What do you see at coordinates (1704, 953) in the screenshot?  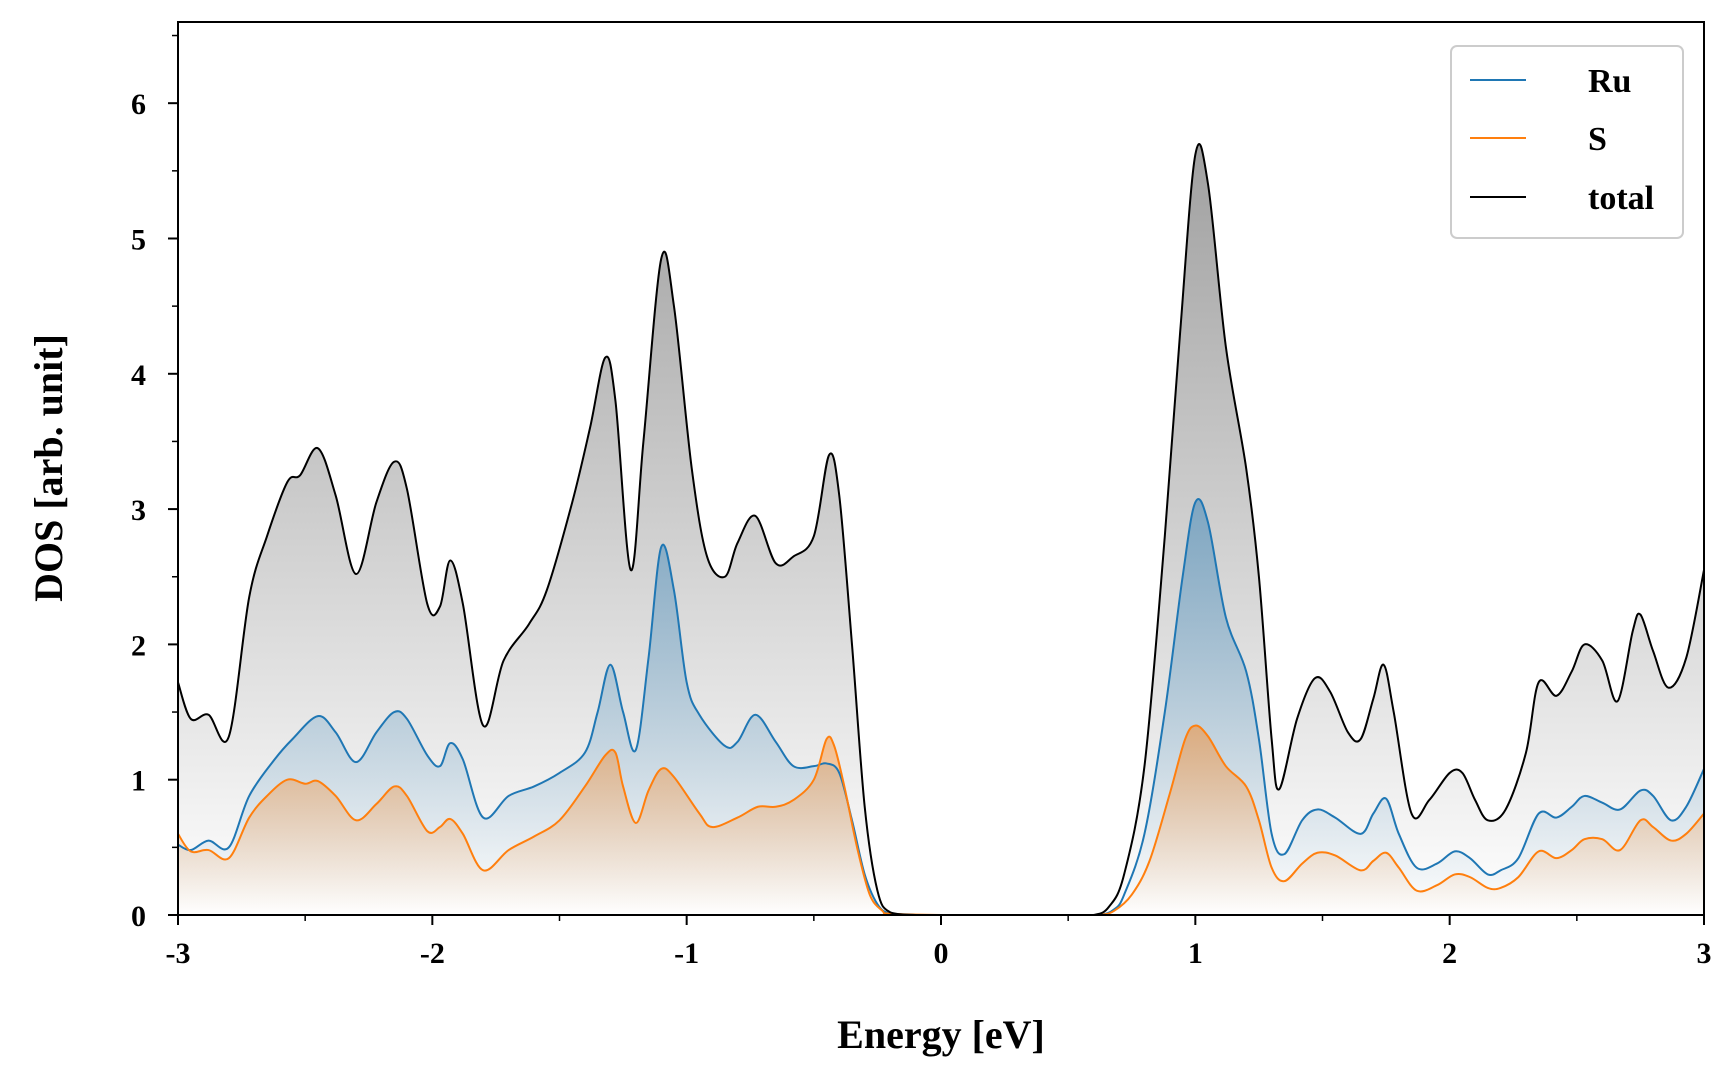 I see `x-tick-label: 3` at bounding box center [1704, 953].